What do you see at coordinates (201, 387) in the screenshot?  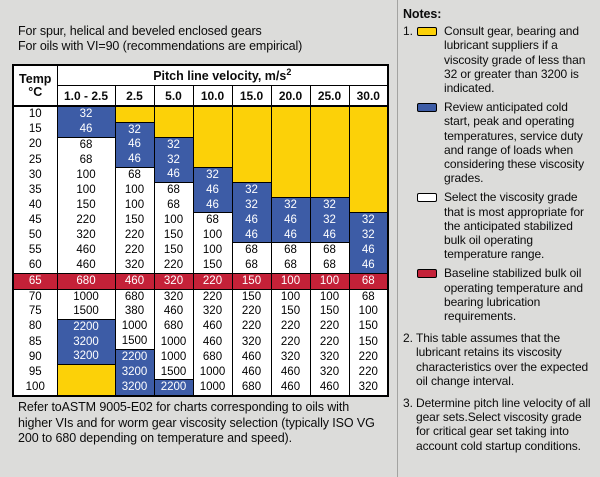 I see `table-row: 100 3200 2200 1000 680 460 460 320` at bounding box center [201, 387].